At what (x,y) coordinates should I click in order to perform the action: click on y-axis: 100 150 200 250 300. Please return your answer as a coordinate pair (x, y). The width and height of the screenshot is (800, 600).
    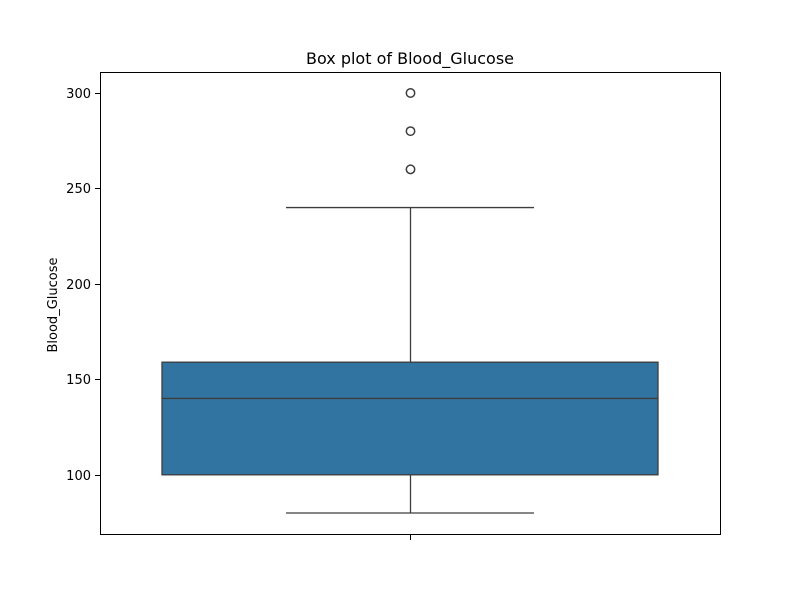
    Looking at the image, I should click on (83, 285).